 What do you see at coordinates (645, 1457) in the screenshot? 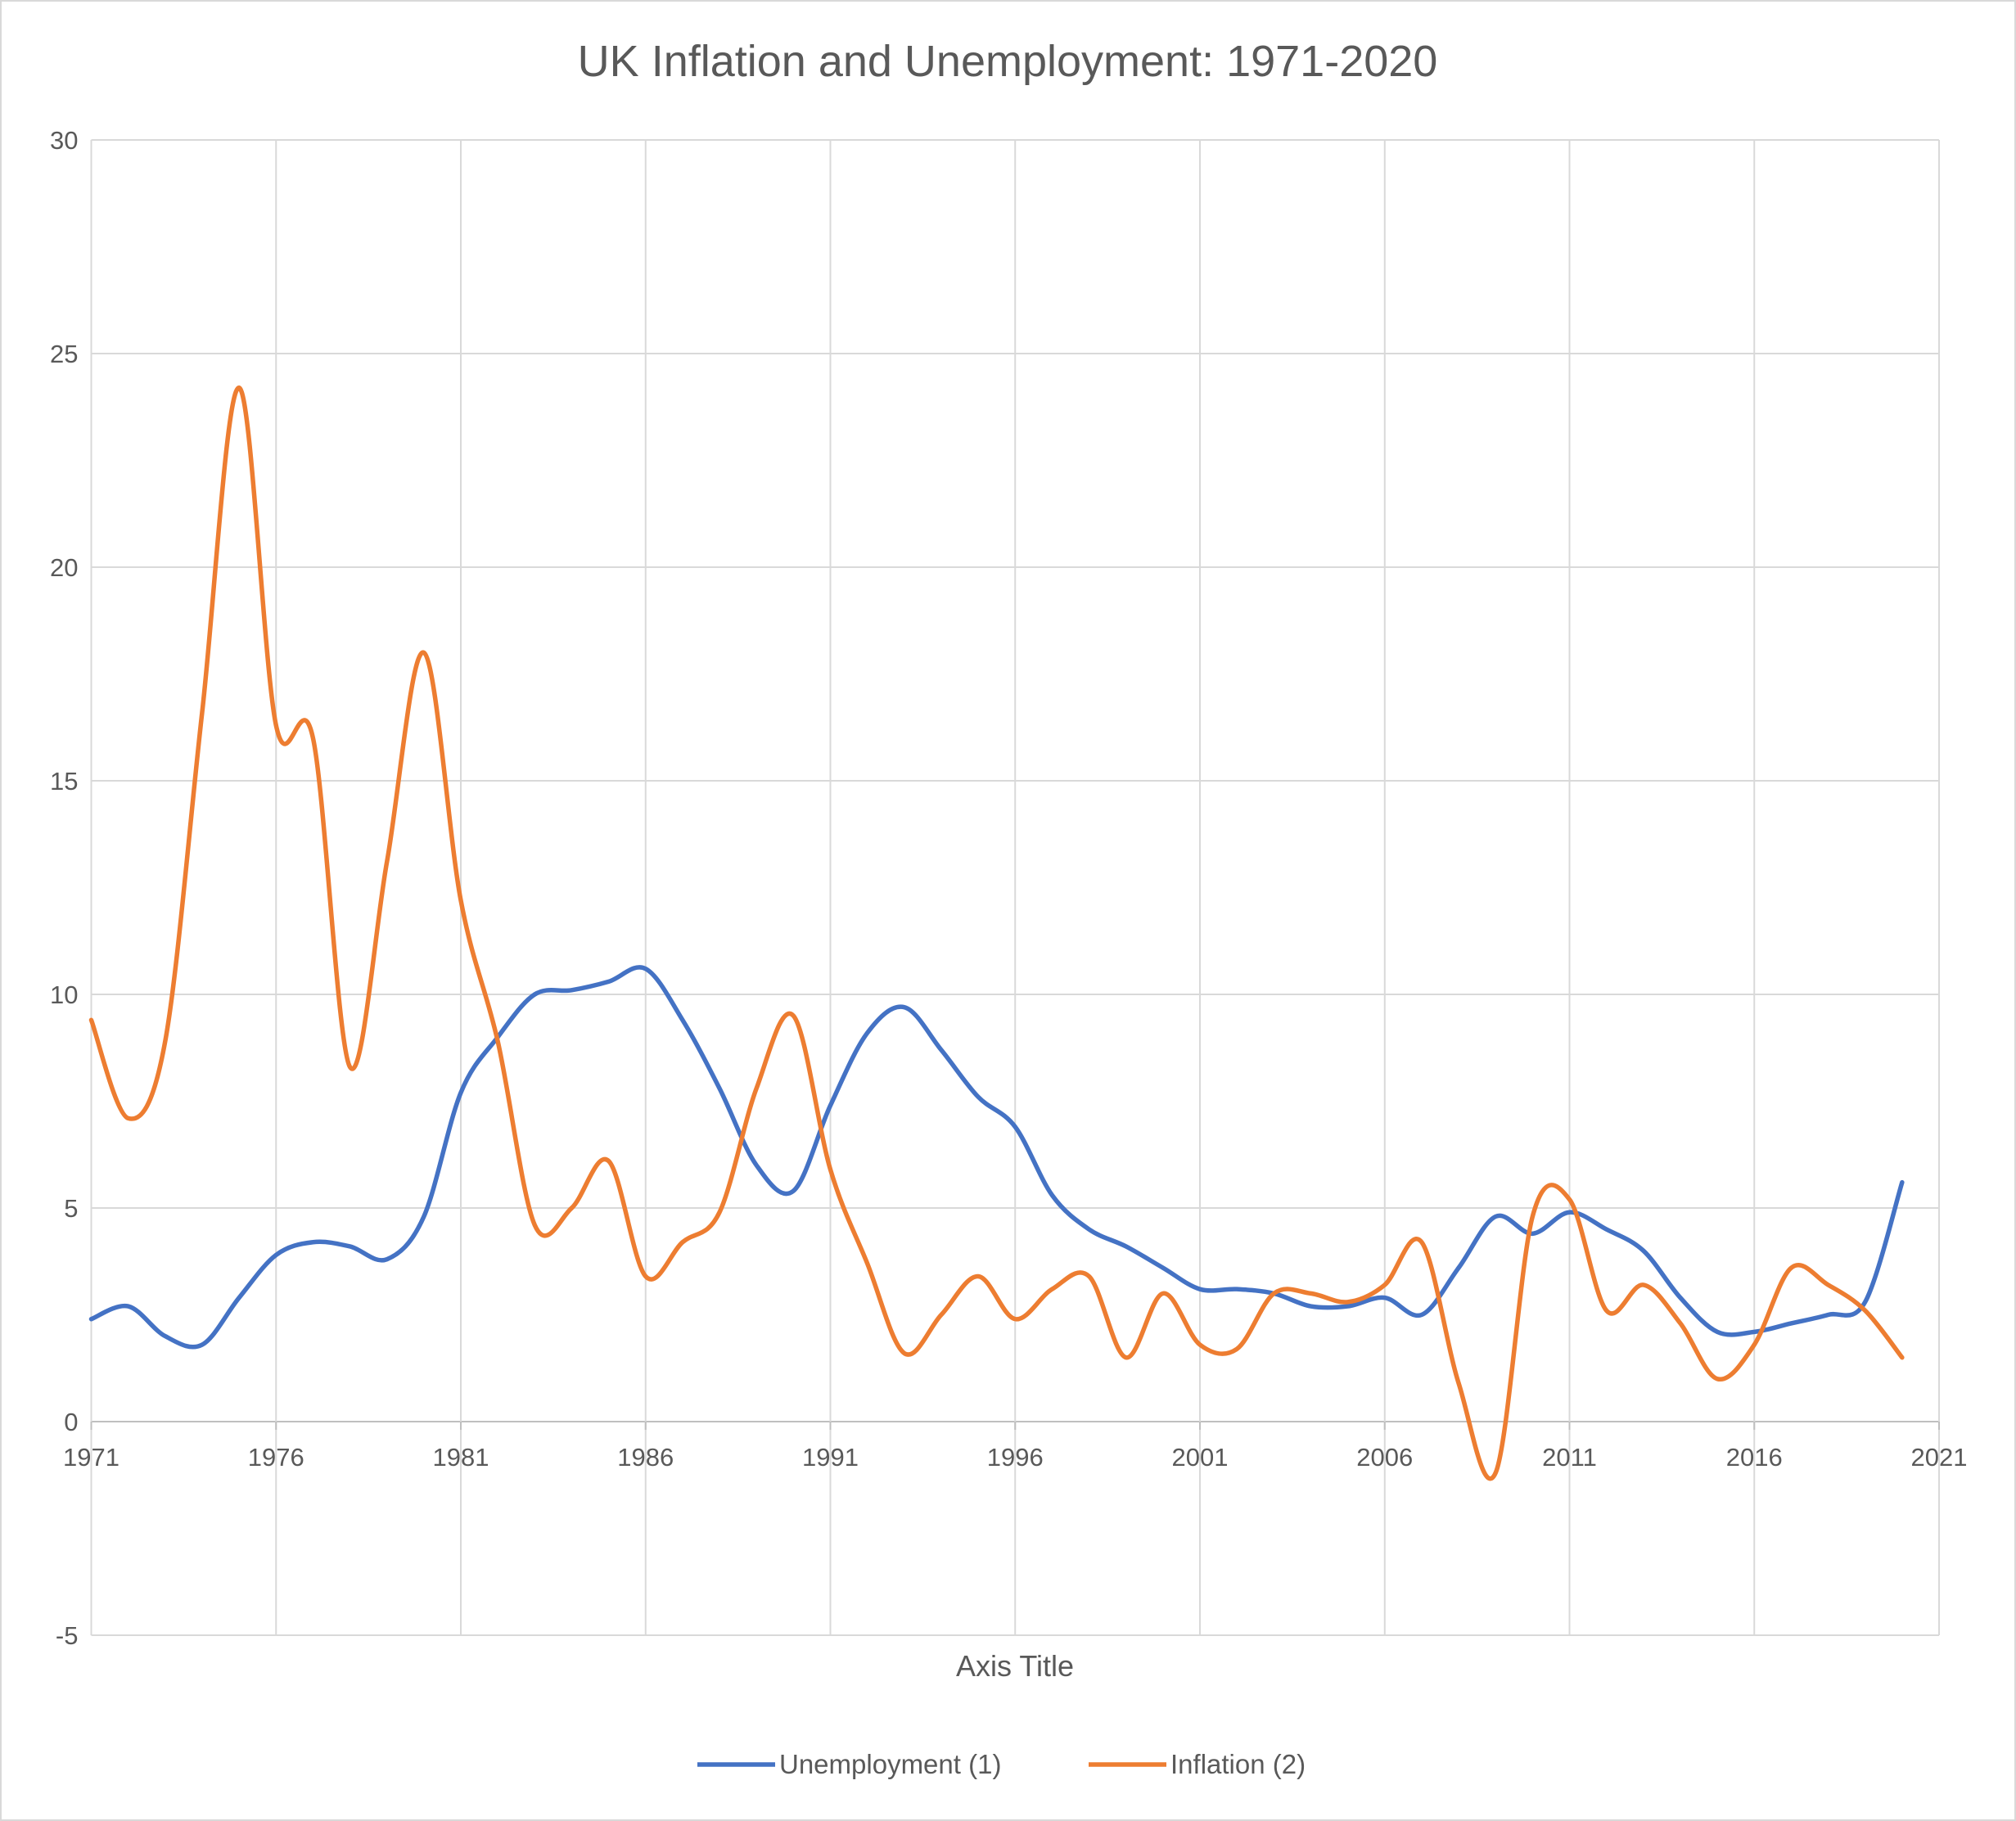
I see `x-tick-label: 1986` at bounding box center [645, 1457].